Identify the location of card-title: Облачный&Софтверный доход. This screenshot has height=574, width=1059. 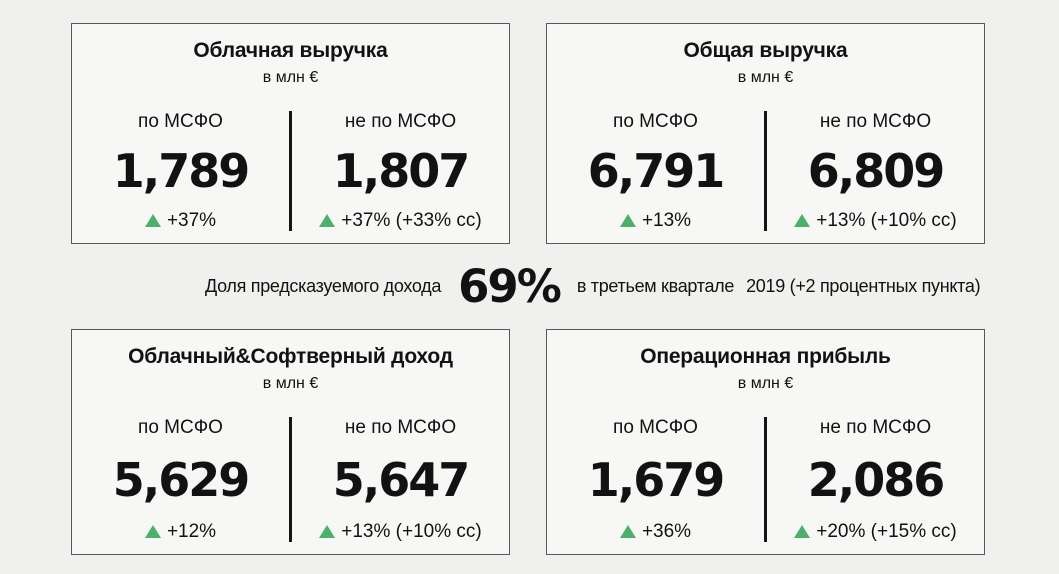
(290, 356).